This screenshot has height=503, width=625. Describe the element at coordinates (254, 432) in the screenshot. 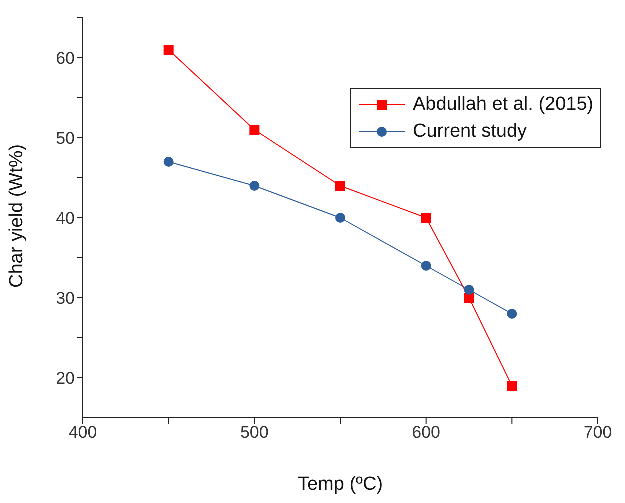

I see `x-tick-label: 500` at that location.